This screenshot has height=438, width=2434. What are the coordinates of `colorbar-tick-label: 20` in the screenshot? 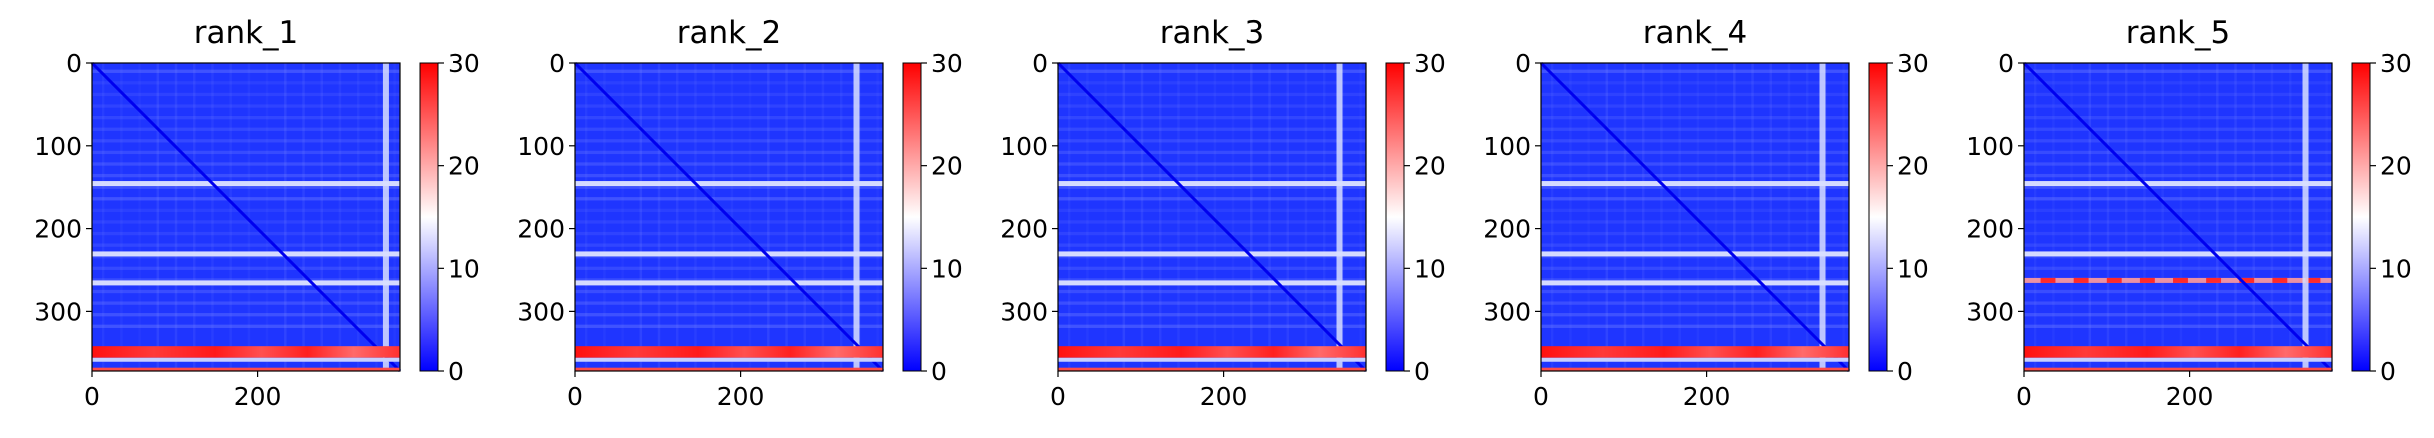 It's located at (947, 166).